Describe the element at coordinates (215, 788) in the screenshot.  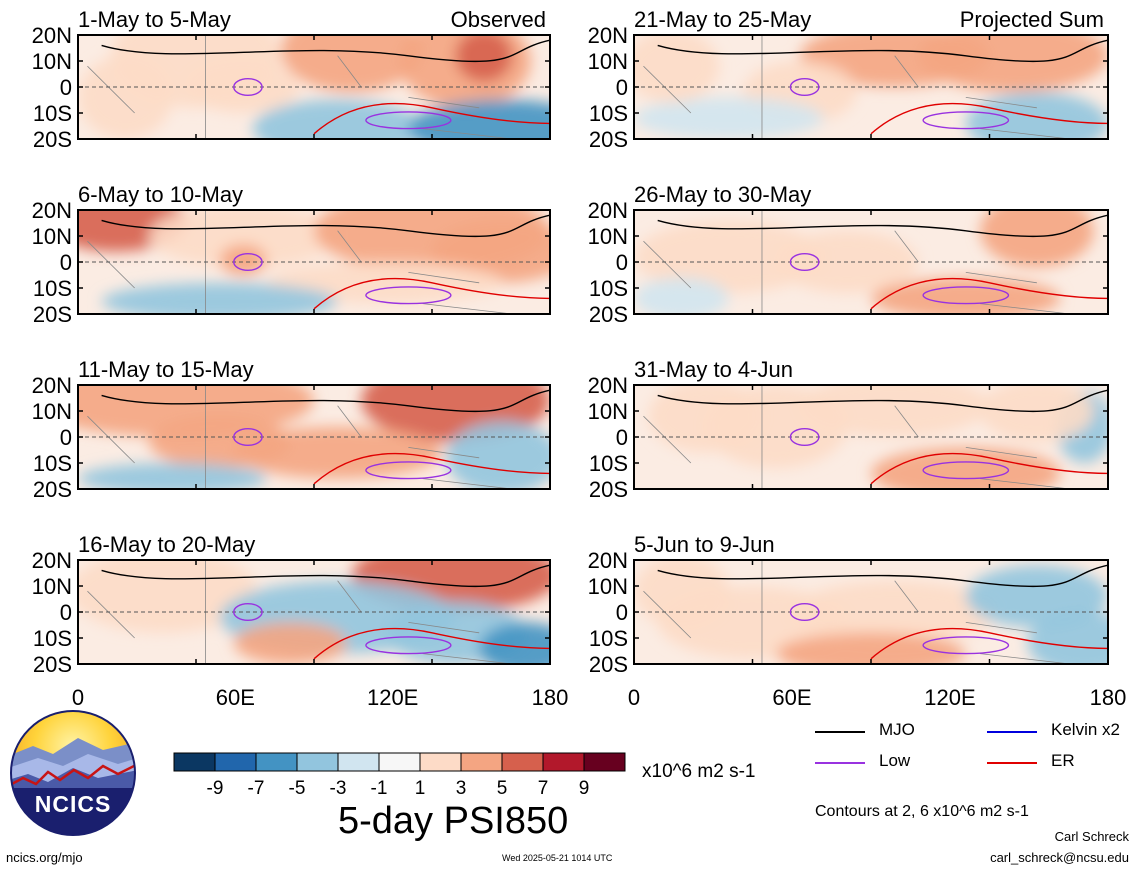
I see `colorbar-tick-label: -9` at that location.